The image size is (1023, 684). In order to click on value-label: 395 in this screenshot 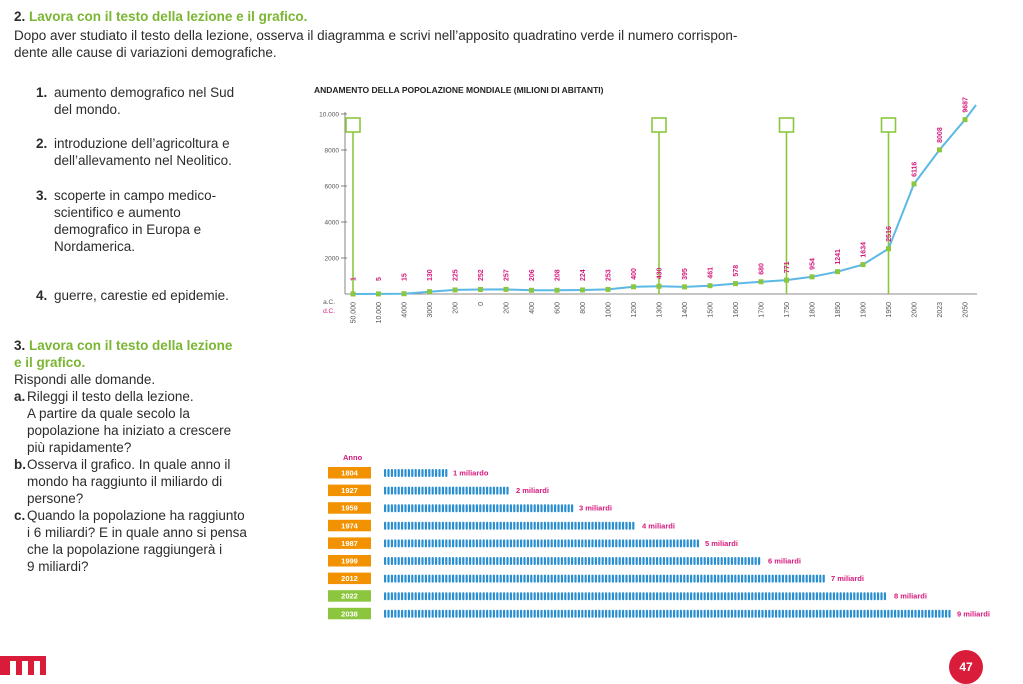, I will do `click(685, 274)`.